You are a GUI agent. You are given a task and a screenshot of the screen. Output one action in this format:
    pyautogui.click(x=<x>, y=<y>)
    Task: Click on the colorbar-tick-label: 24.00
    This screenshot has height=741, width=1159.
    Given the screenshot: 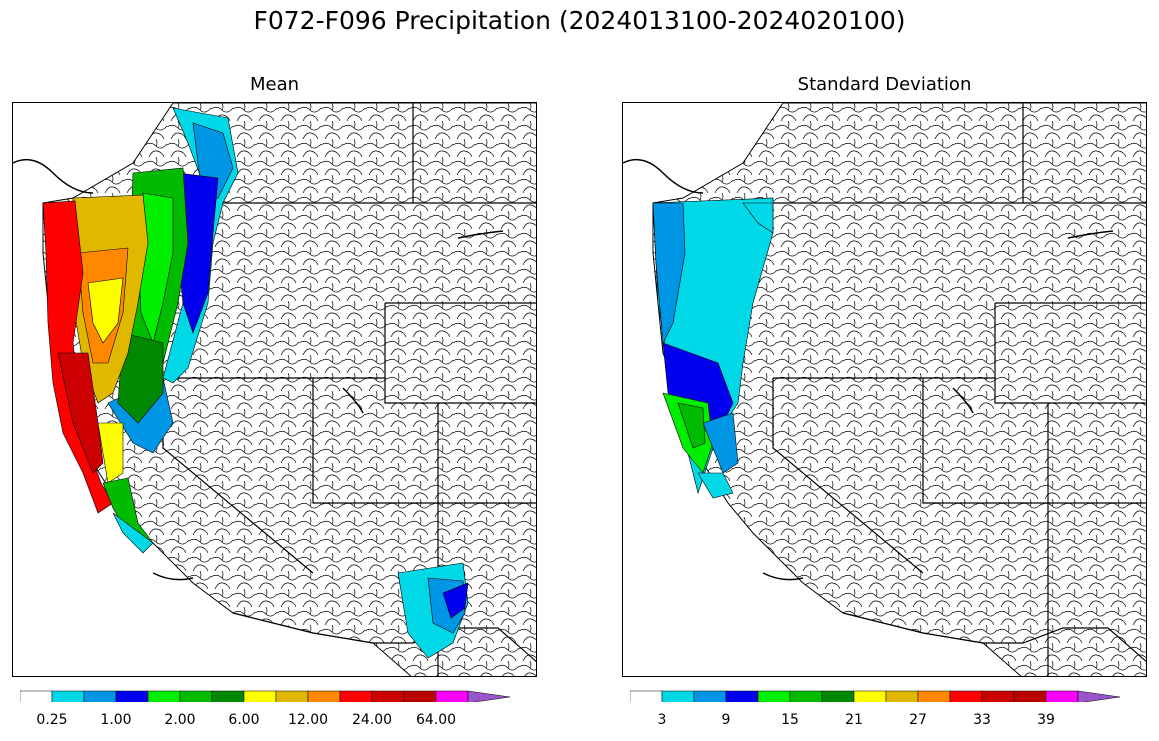 What is the action you would take?
    pyautogui.click(x=372, y=720)
    